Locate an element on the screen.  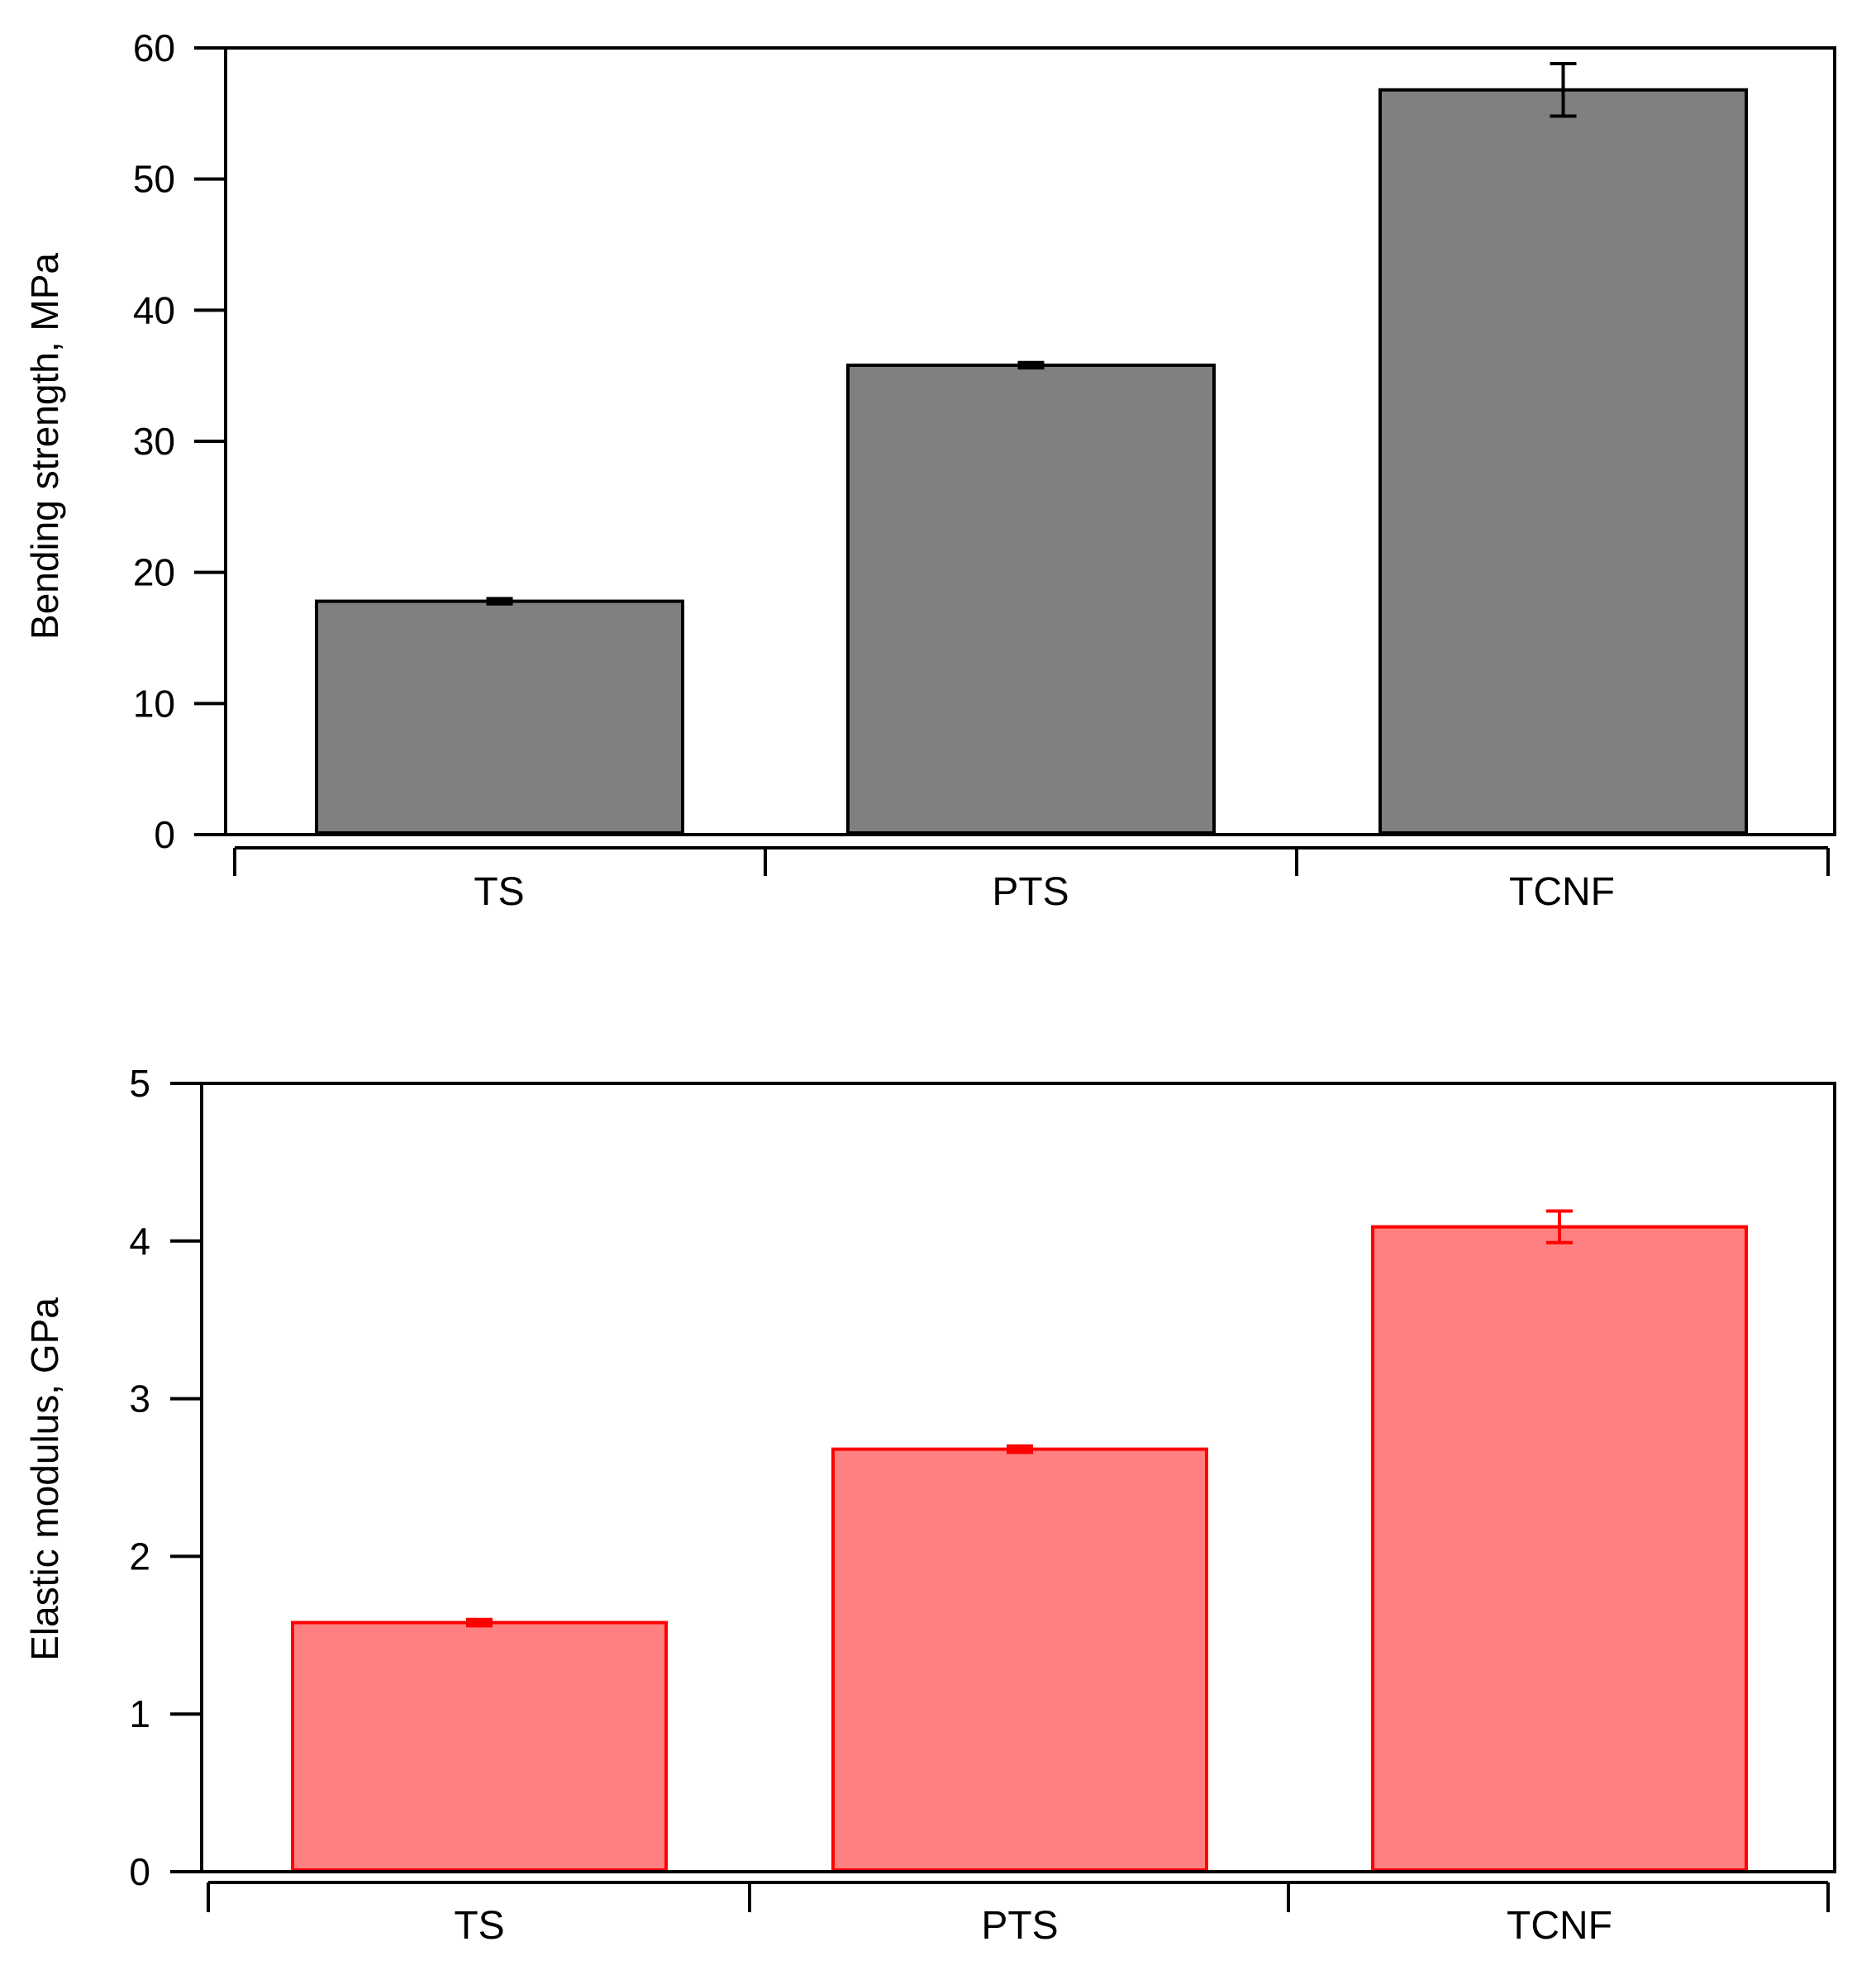
y-tick-label: 10 is located at coordinates (154, 703).